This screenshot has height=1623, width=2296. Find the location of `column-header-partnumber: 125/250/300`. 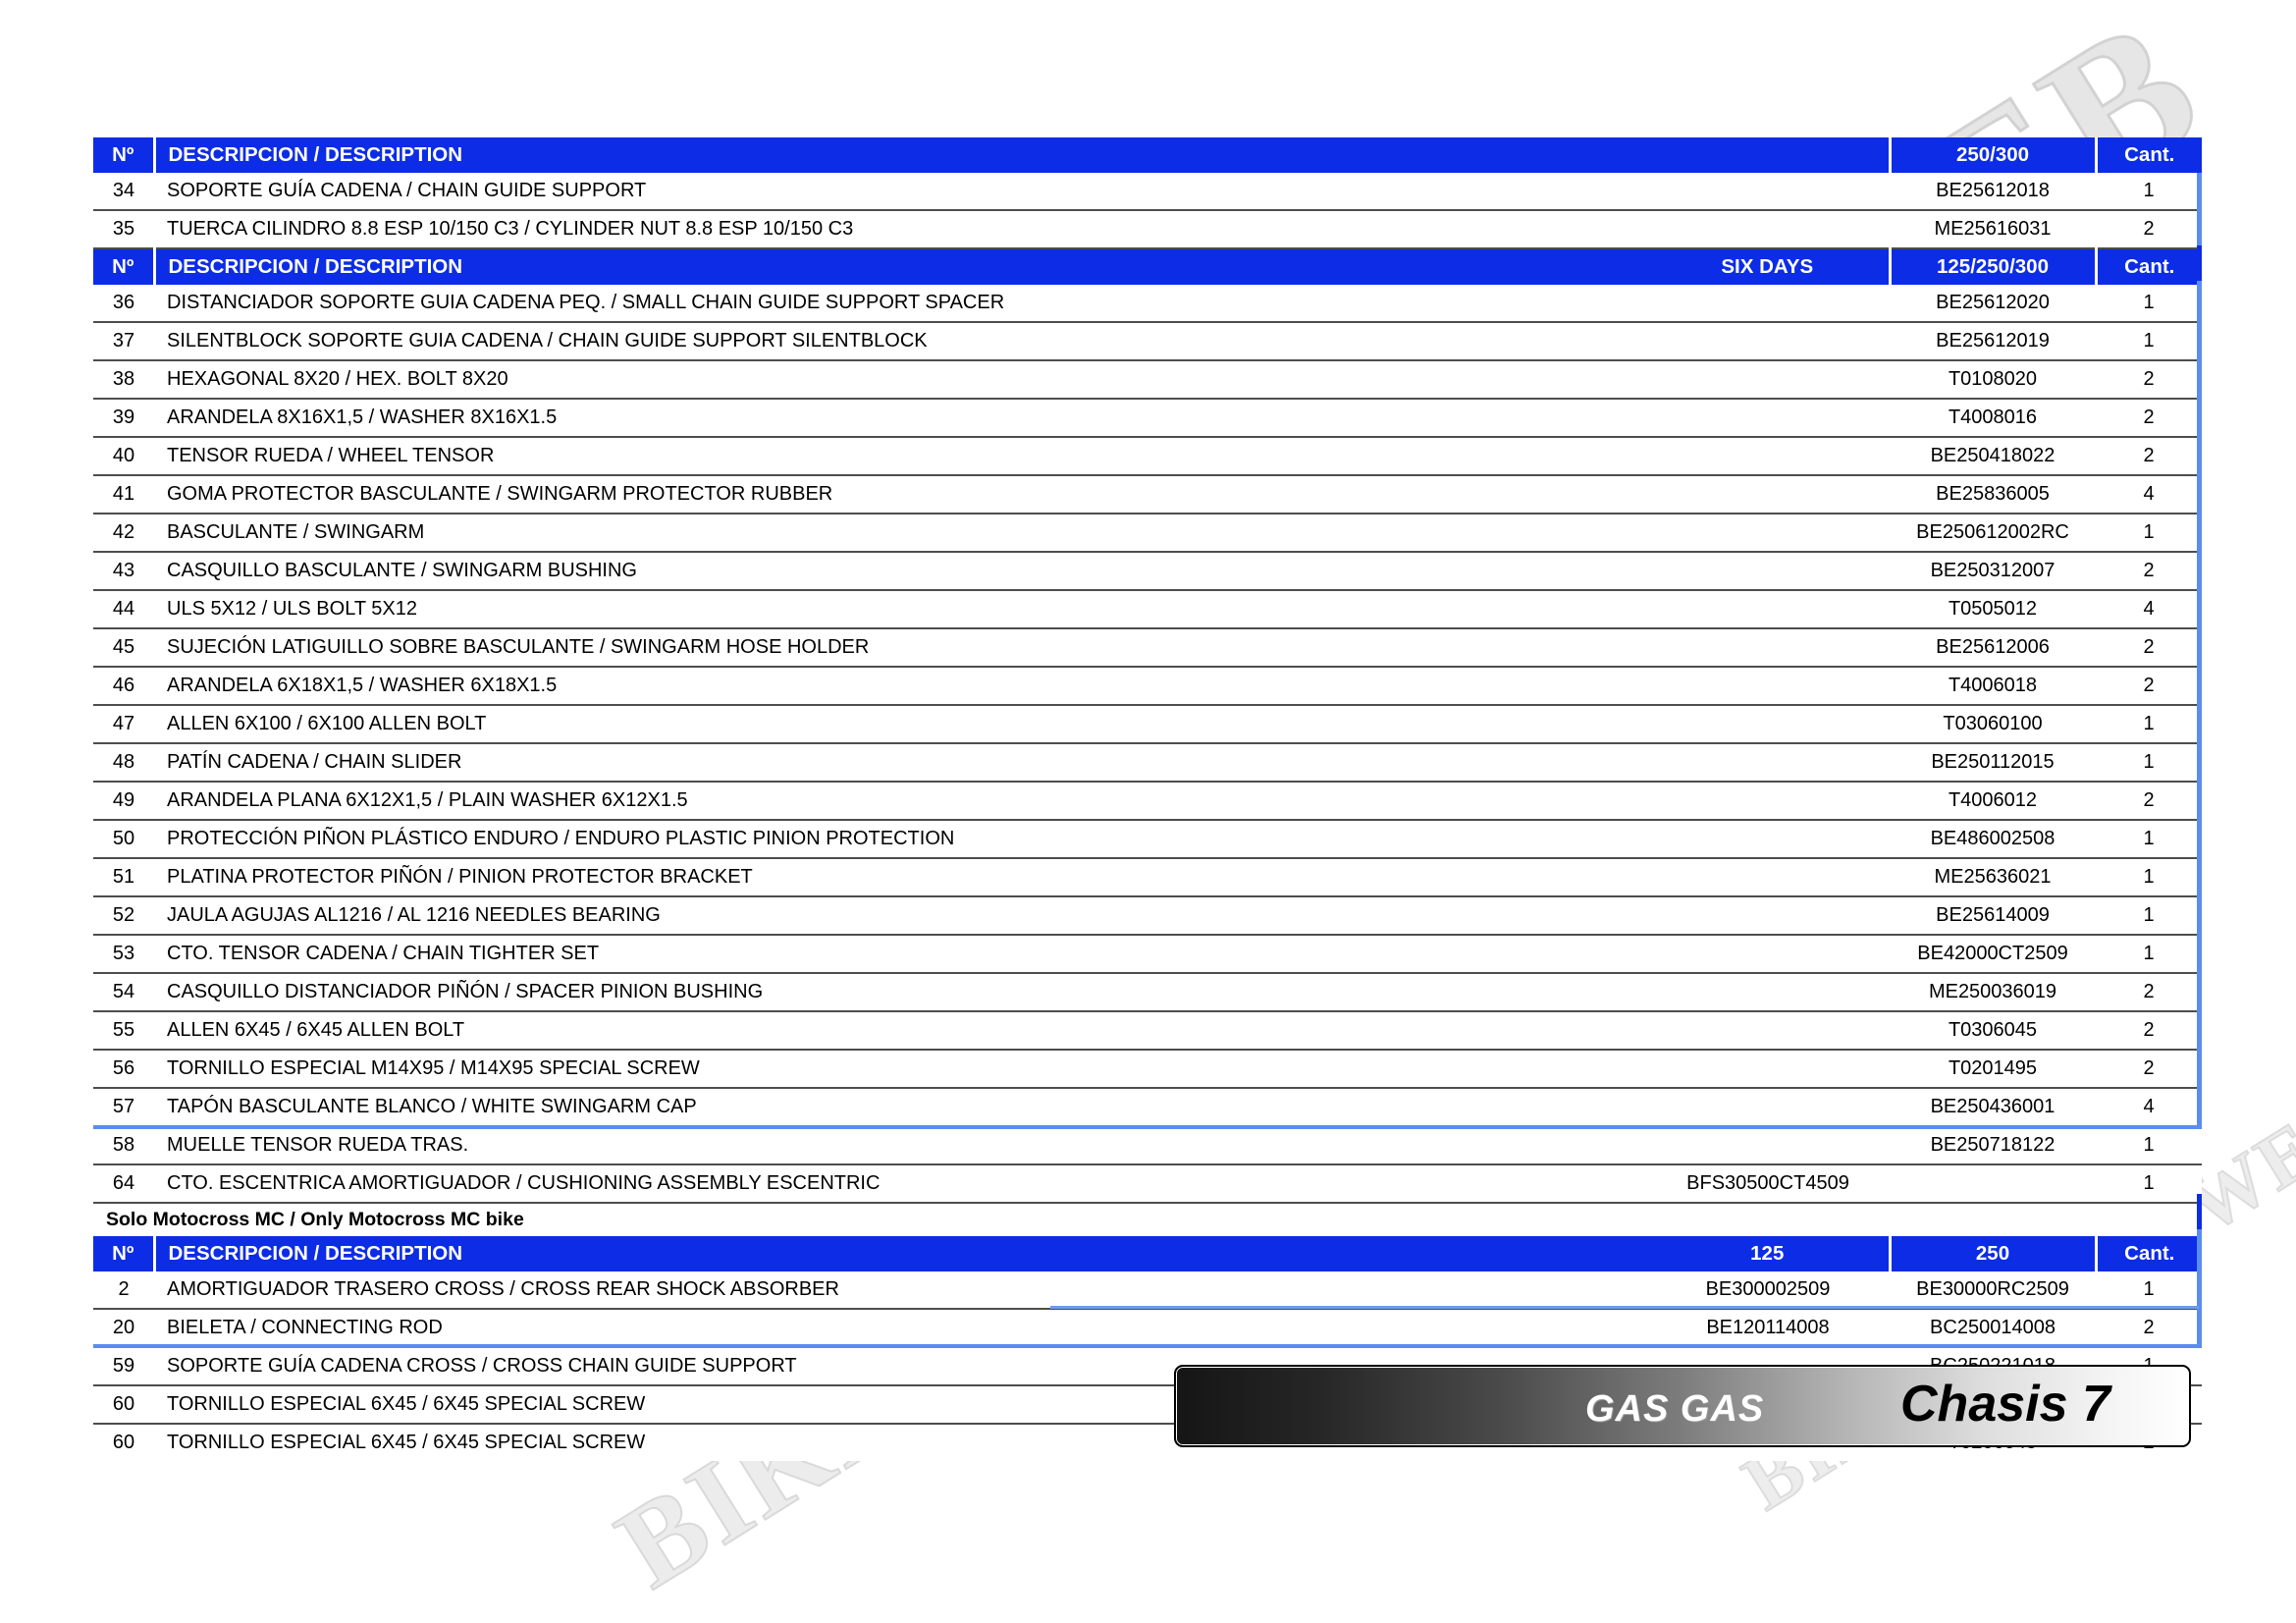

column-header-partnumber: 125/250/300 is located at coordinates (1992, 266).